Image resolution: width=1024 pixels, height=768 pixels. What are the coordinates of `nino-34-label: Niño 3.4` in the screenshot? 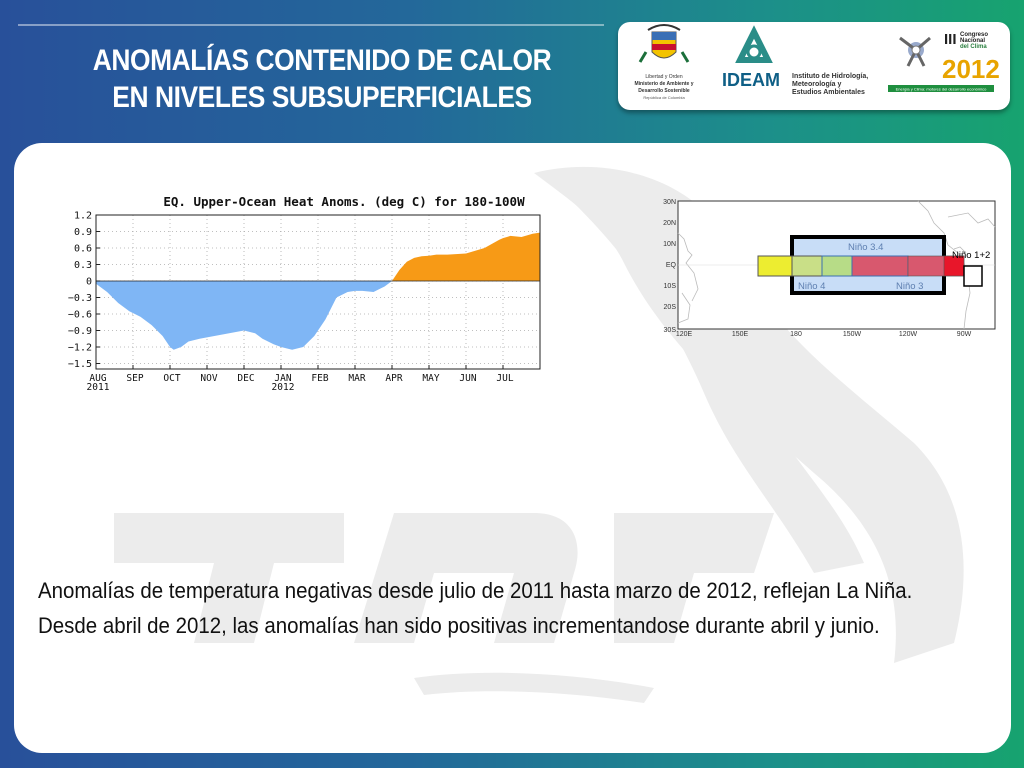 It's located at (865, 247).